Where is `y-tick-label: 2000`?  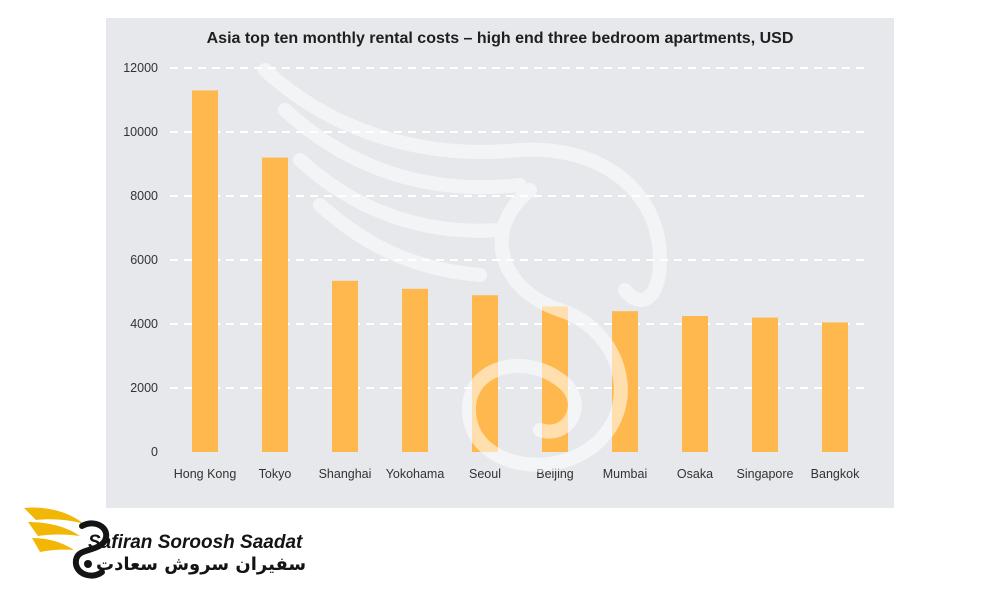
y-tick-label: 2000 is located at coordinates (144, 388).